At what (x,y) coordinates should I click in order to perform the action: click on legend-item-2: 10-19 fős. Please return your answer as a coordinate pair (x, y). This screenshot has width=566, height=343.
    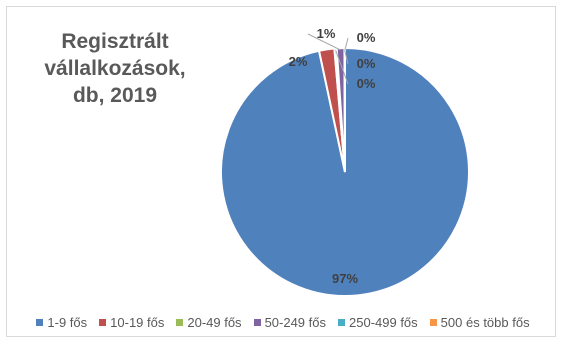
    Looking at the image, I should click on (131, 322).